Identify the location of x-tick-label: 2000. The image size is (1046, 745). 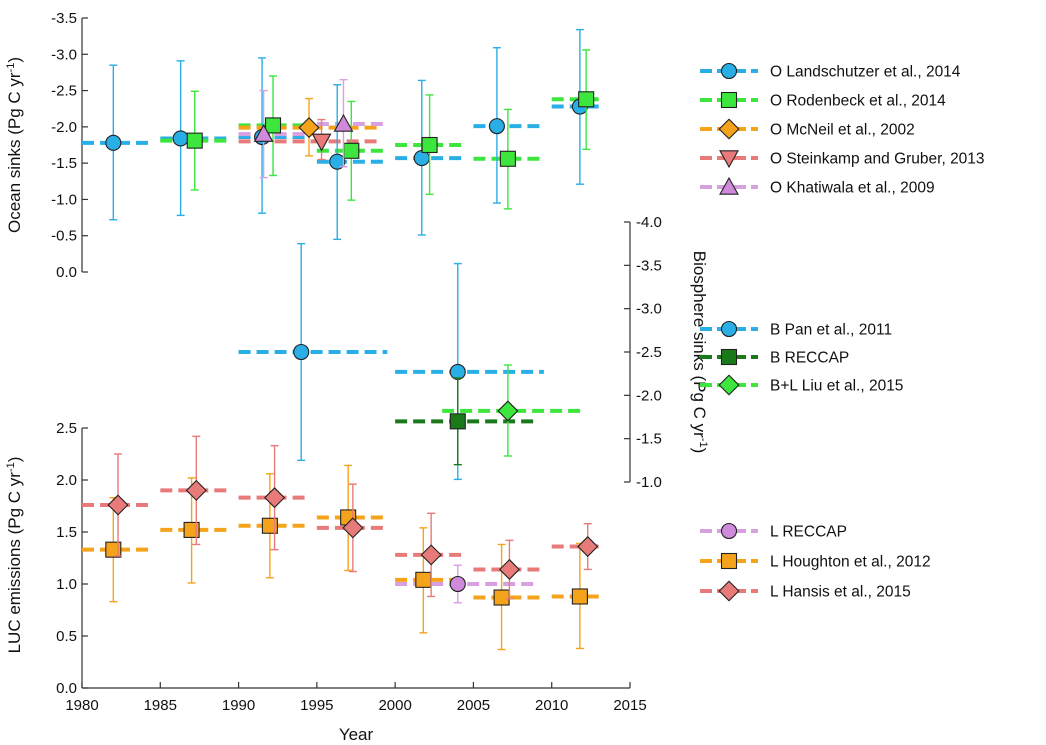
(394, 705).